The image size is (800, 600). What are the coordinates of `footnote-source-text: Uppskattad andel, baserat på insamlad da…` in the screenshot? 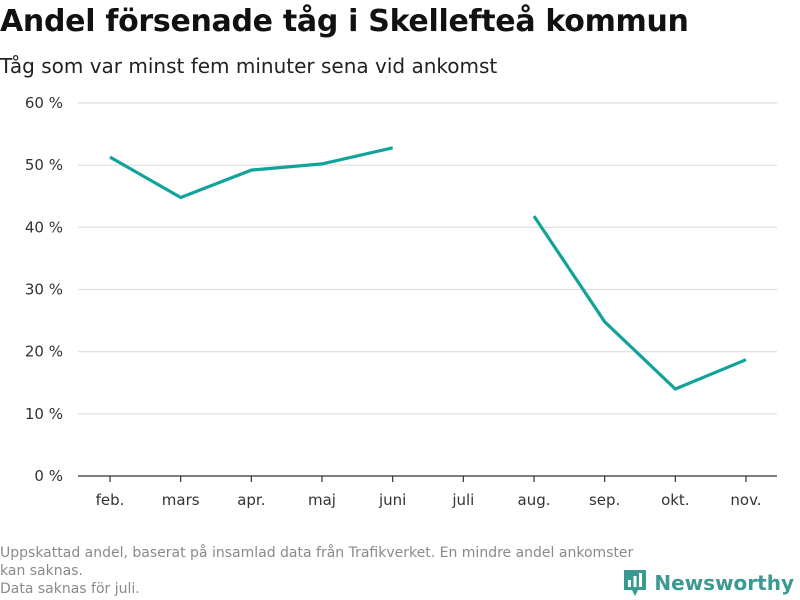 It's located at (317, 562).